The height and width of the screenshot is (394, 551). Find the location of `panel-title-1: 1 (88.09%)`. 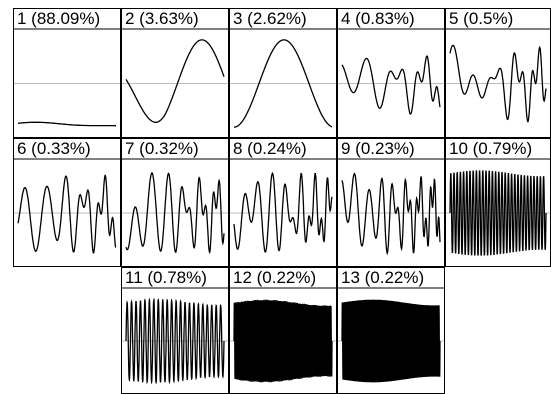

panel-title-1: 1 (88.09%) is located at coordinates (58, 18).